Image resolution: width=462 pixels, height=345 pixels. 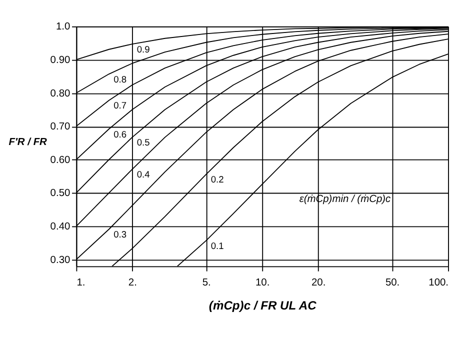 What do you see at coordinates (217, 245) in the screenshot?
I see `series-label: 0.1` at bounding box center [217, 245].